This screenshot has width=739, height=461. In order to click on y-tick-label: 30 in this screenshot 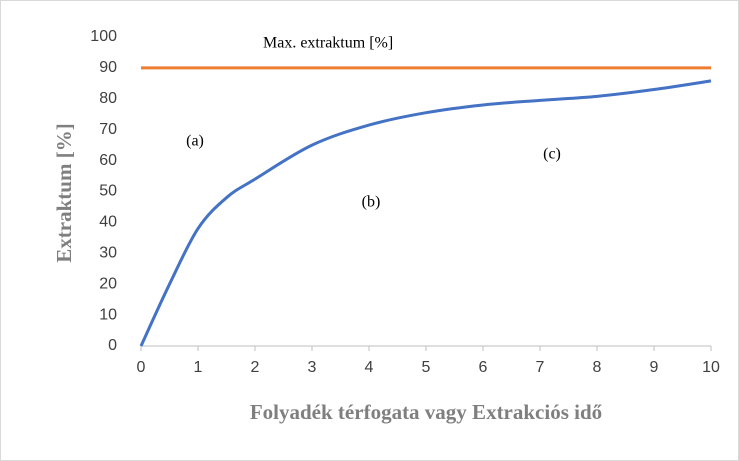, I will do `click(108, 253)`.